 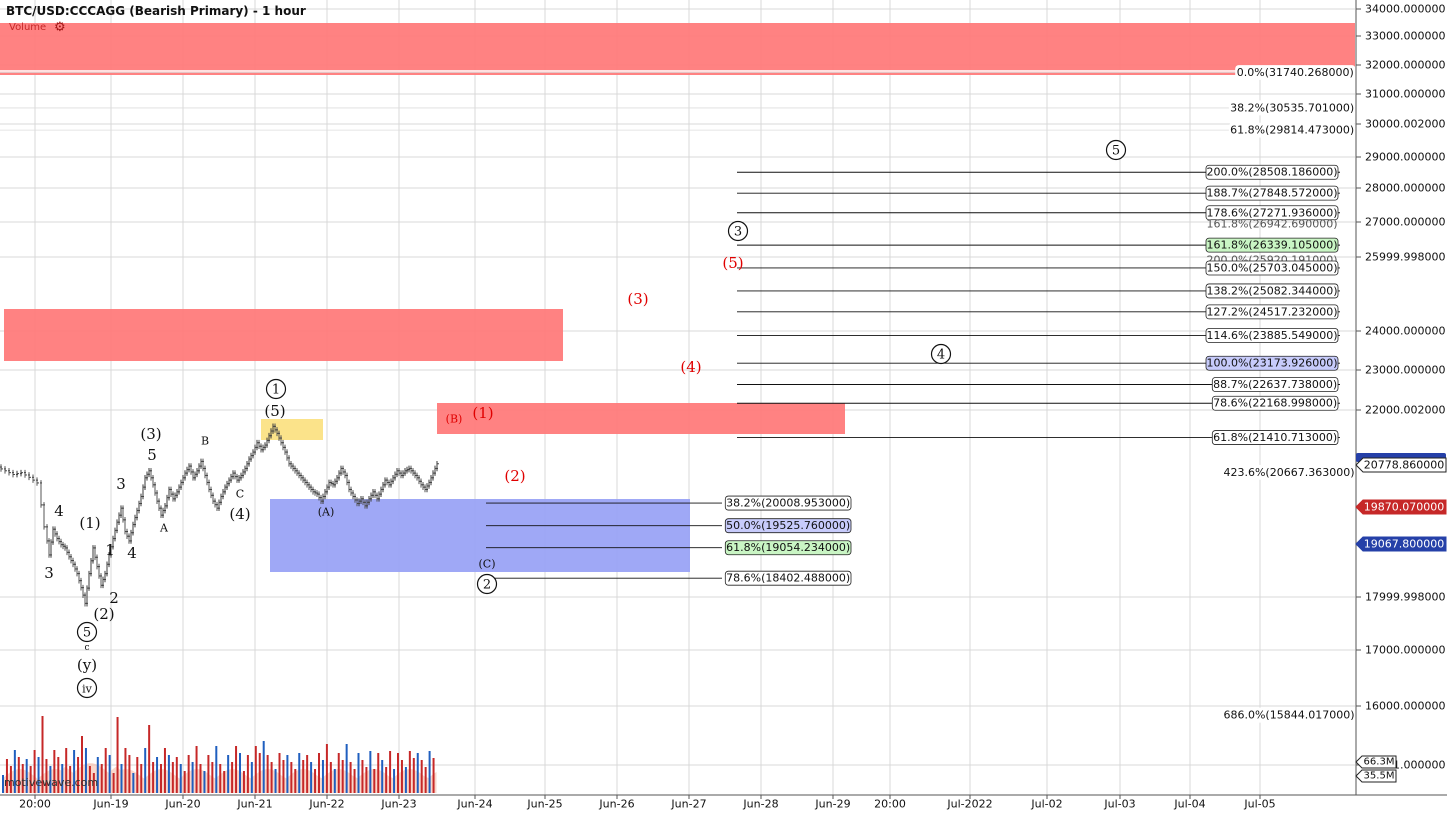 I want to click on wave-label: 3, so click(x=49, y=573).